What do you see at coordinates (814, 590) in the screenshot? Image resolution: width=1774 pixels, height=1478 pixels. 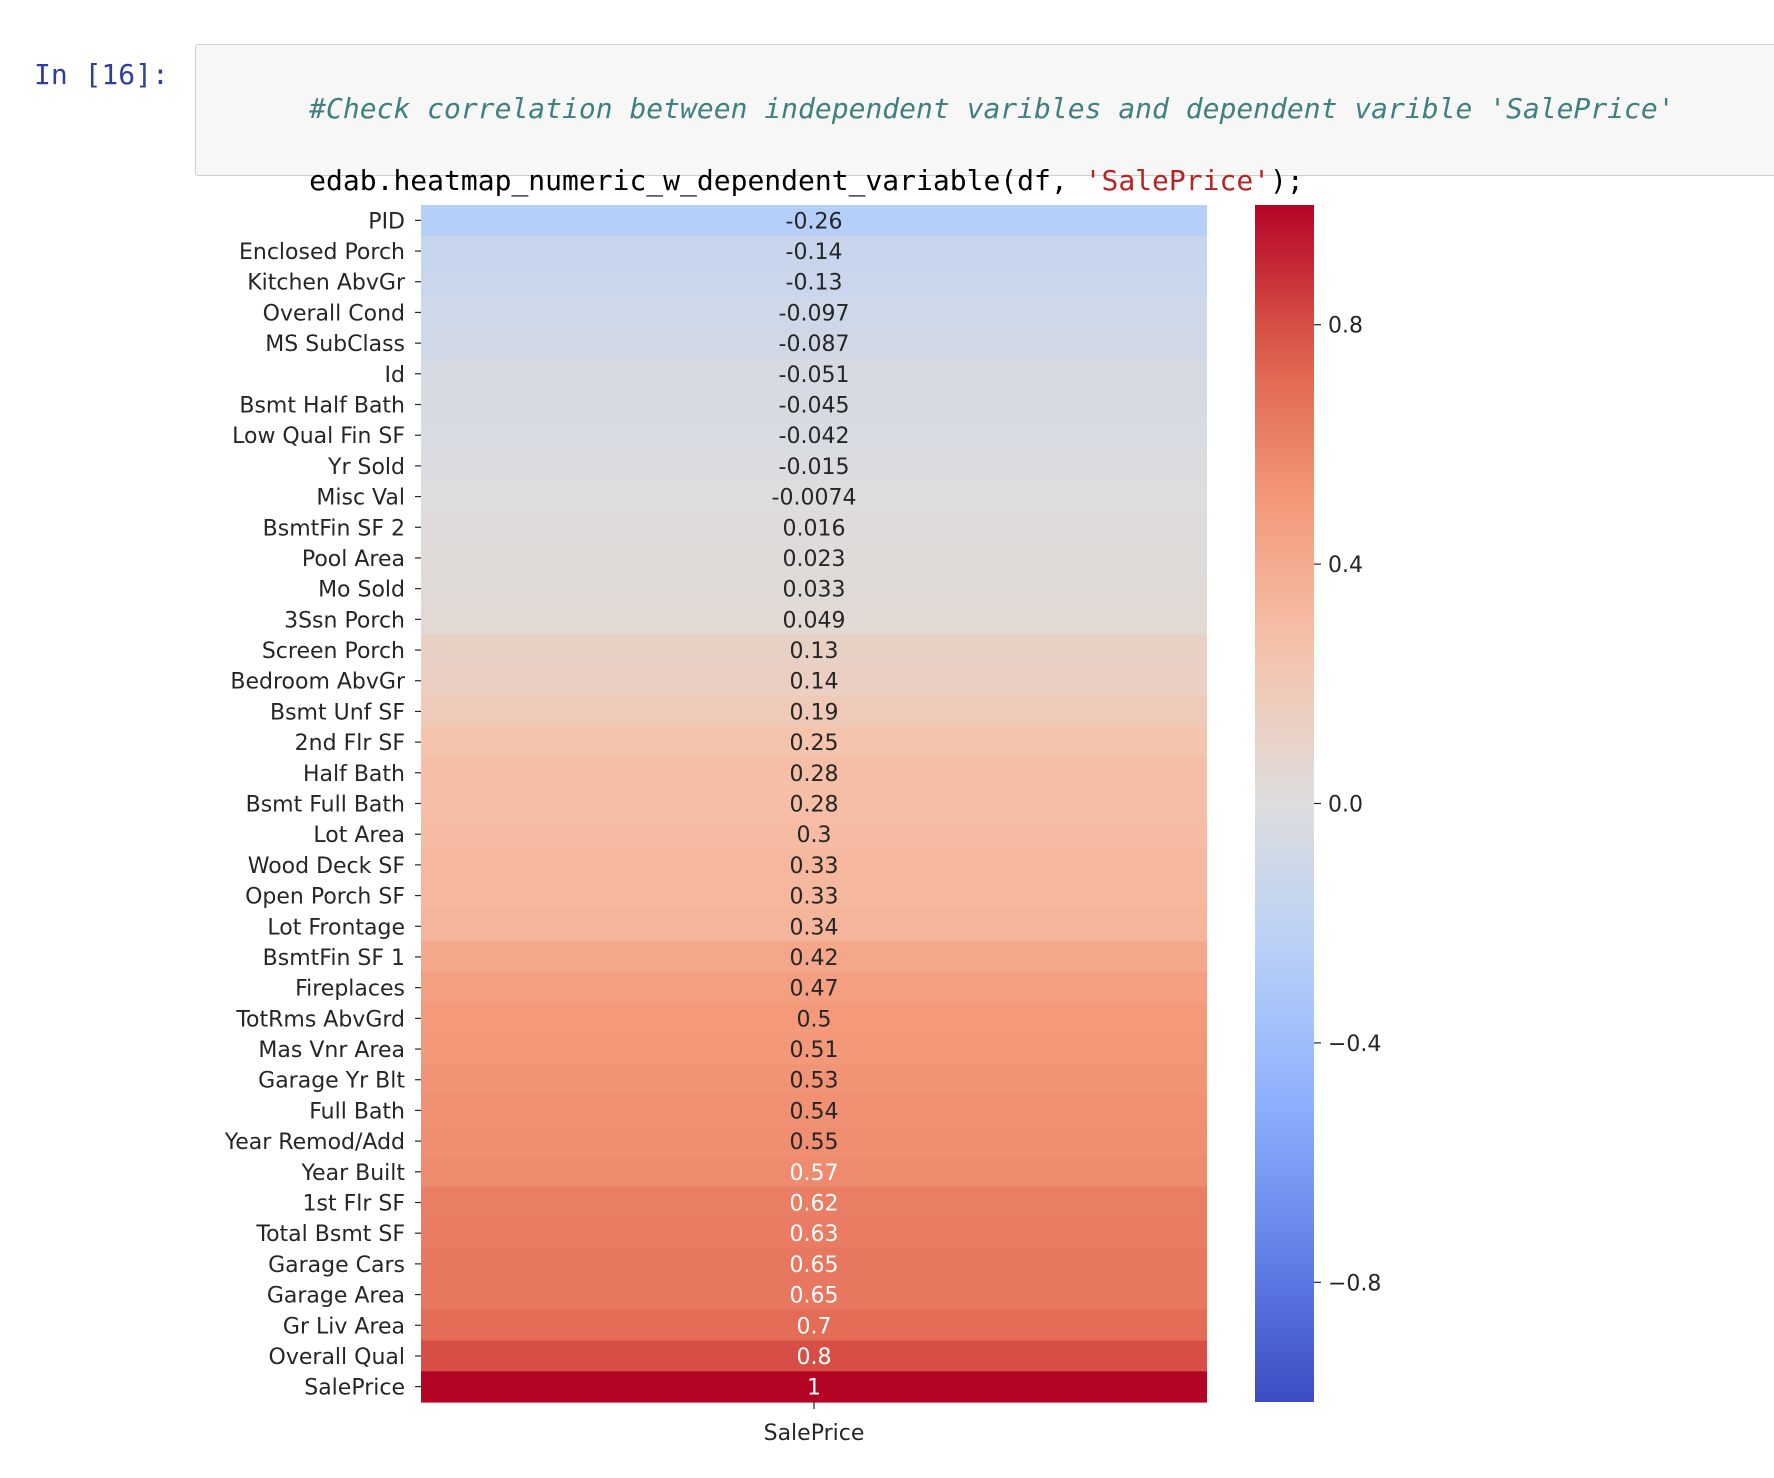 I see `cell-annotation: 0.033` at bounding box center [814, 590].